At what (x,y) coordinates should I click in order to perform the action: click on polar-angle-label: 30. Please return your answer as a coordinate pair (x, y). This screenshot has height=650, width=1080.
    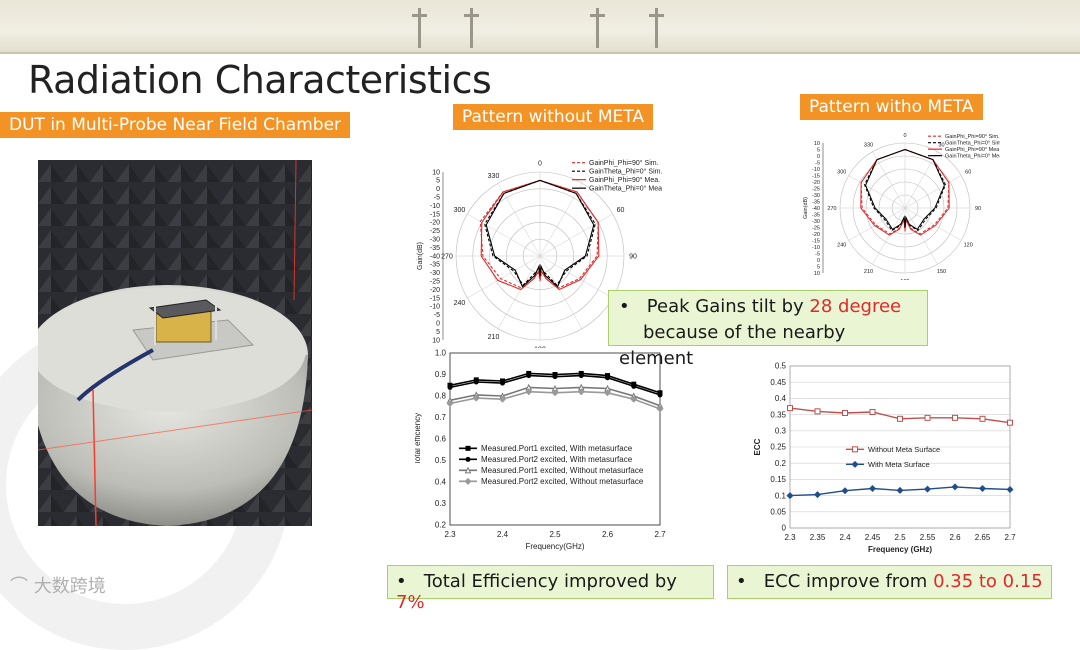
    Looking at the image, I should click on (941, 146).